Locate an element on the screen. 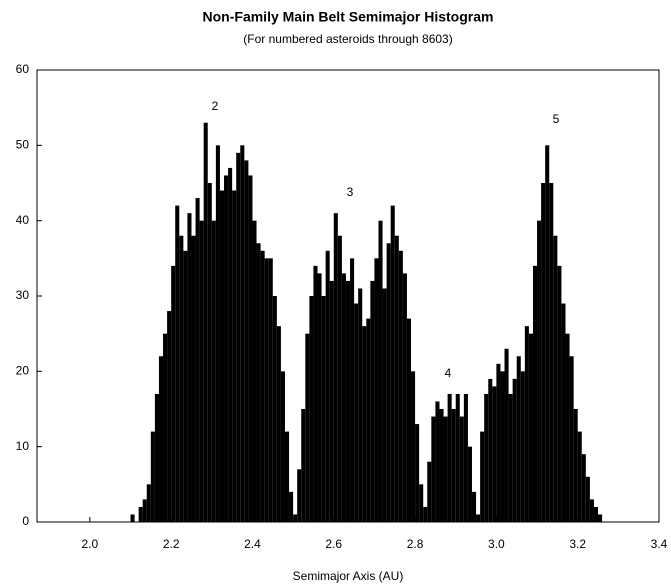 This screenshot has width=671, height=586. annotation: 2 is located at coordinates (215, 106).